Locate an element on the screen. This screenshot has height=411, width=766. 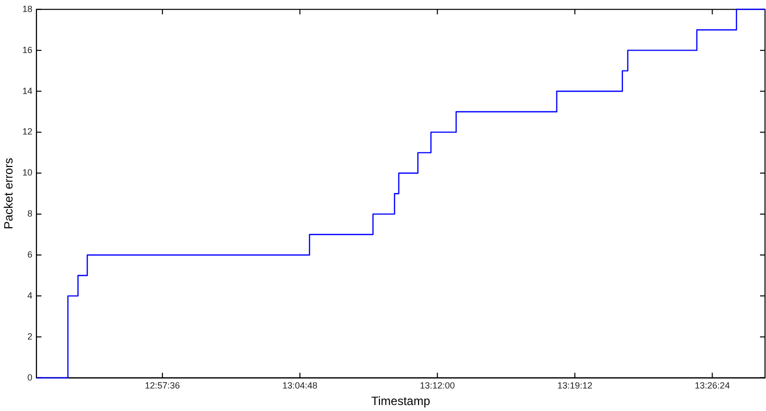
x-axis-title: Timestamp is located at coordinates (400, 401).